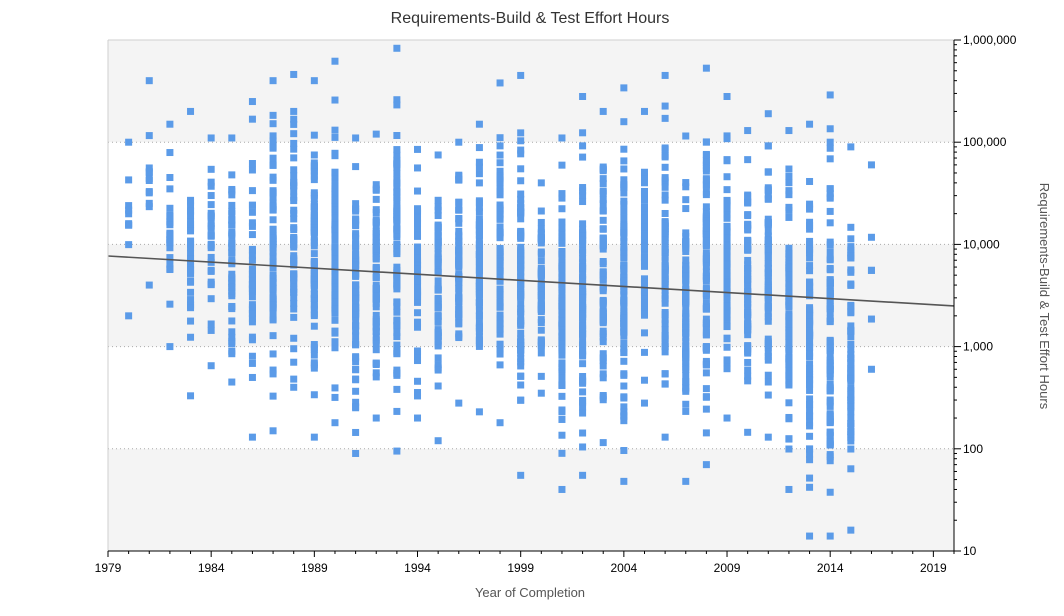 The width and height of the screenshot is (1064, 616). I want to click on trend-line-group, so click(531, 281).